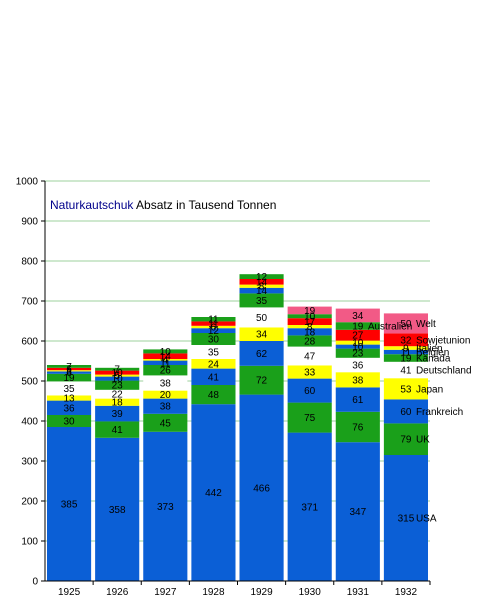 The height and width of the screenshot is (600, 480). Describe the element at coordinates (29, 462) in the screenshot. I see `y-tick-label: 300` at that location.